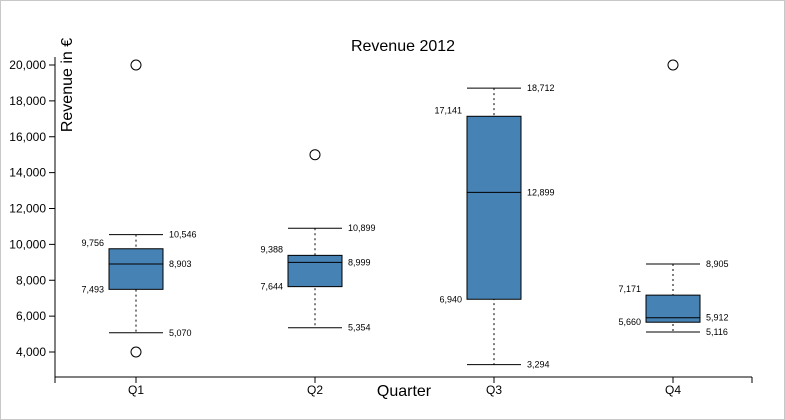  What do you see at coordinates (404, 391) in the screenshot?
I see `x-axis-title: Quarter` at bounding box center [404, 391].